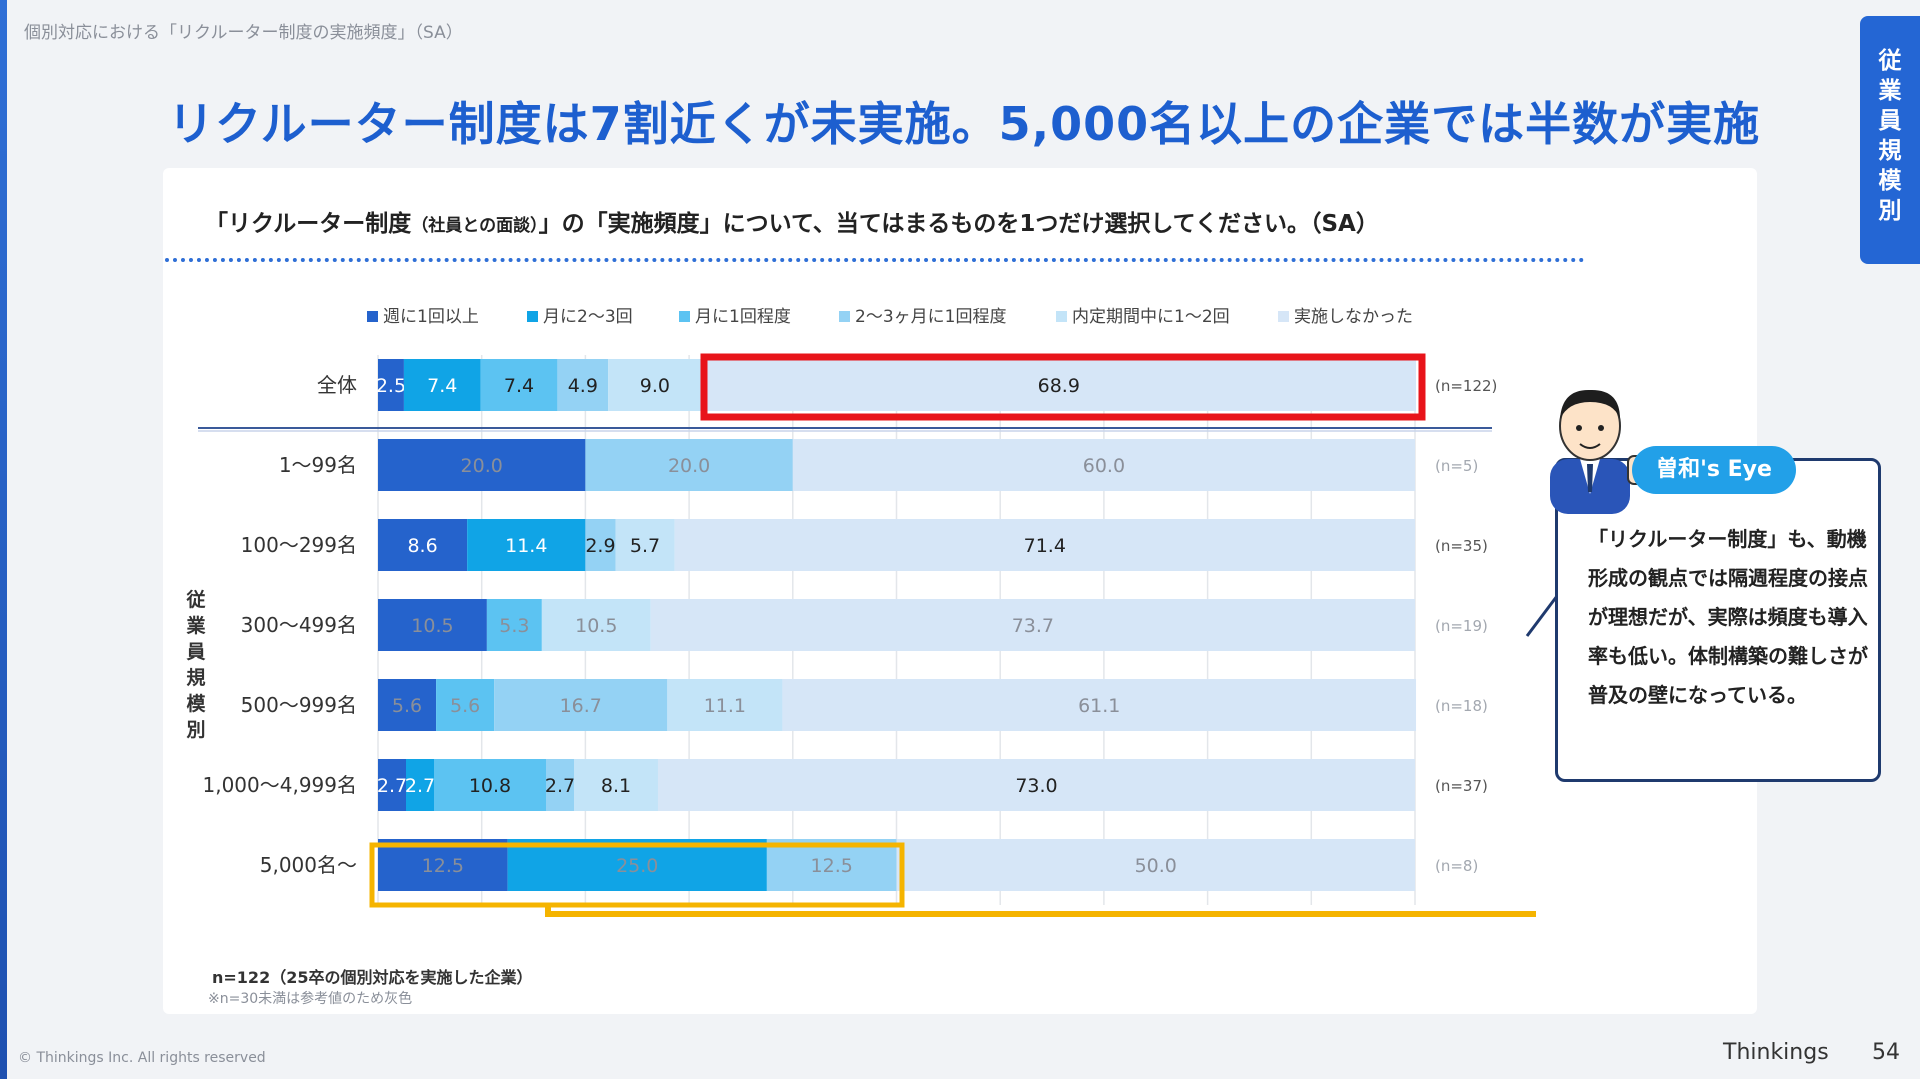  I want to click on data-label: 68.9, so click(1059, 386).